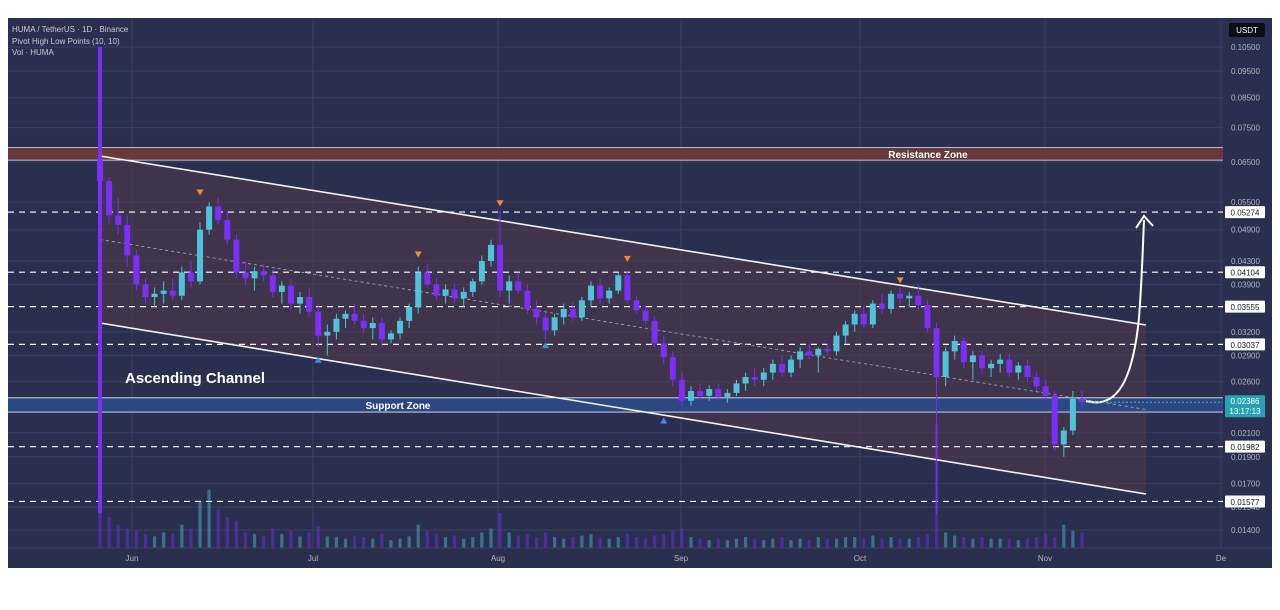 This screenshot has height=610, width=1280. I want to click on currency-badge: USDT, so click(1247, 30).